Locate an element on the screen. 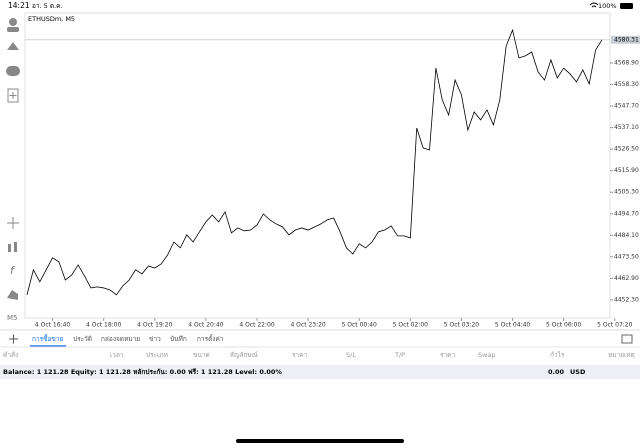  chart-title: ETHUSDm, M5 is located at coordinates (51, 19).